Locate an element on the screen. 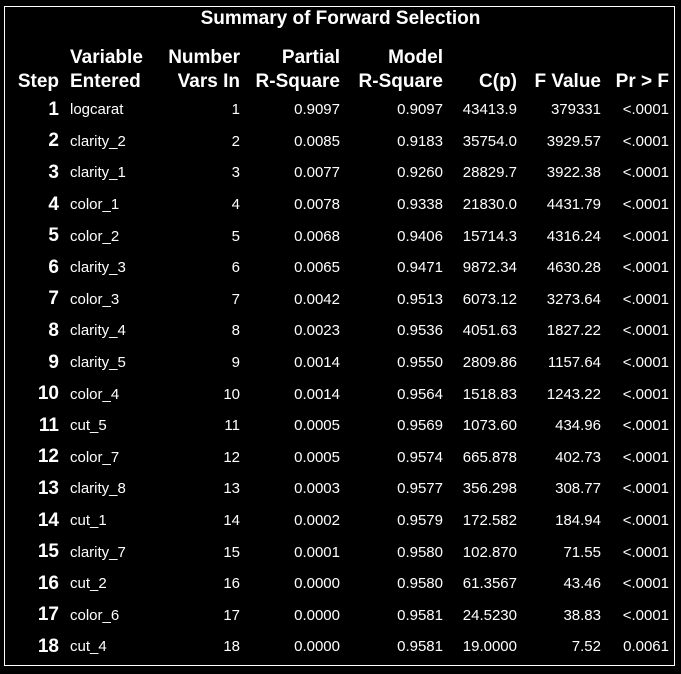 The image size is (681, 674). cell-model-r-square: 0.9550 is located at coordinates (420, 363).